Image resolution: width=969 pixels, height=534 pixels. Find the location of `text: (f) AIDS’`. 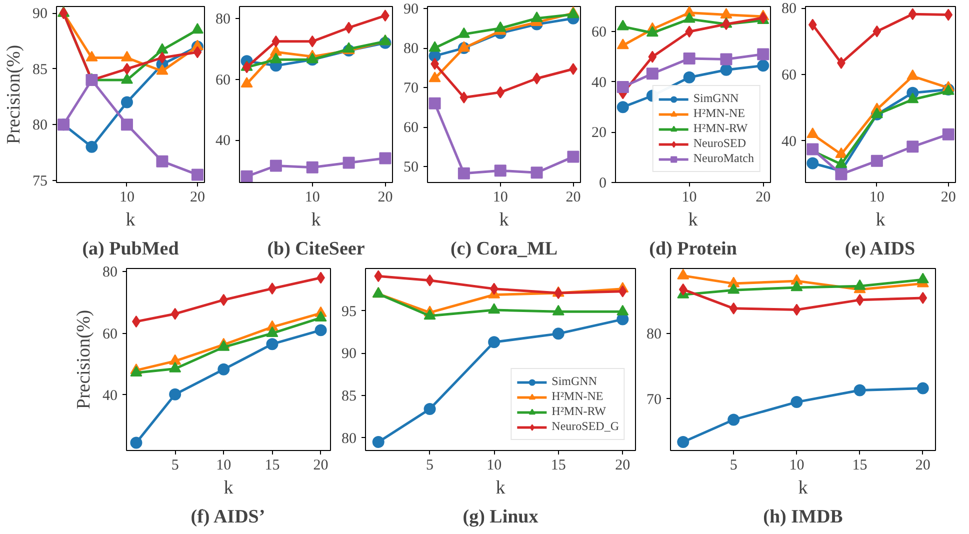

text: (f) AIDS’ is located at coordinates (228, 517).